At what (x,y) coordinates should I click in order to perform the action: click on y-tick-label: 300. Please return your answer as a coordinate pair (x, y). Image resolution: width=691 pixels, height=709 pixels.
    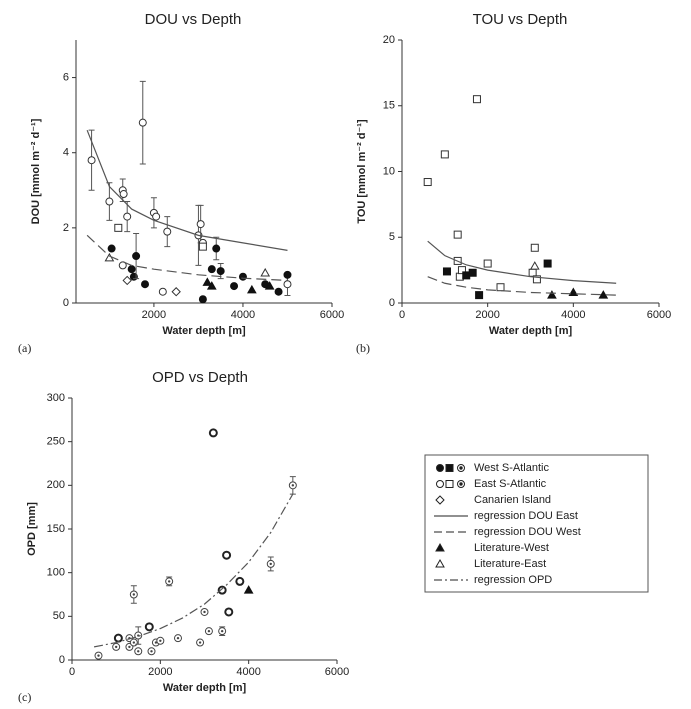
    Looking at the image, I should click on (56, 398).